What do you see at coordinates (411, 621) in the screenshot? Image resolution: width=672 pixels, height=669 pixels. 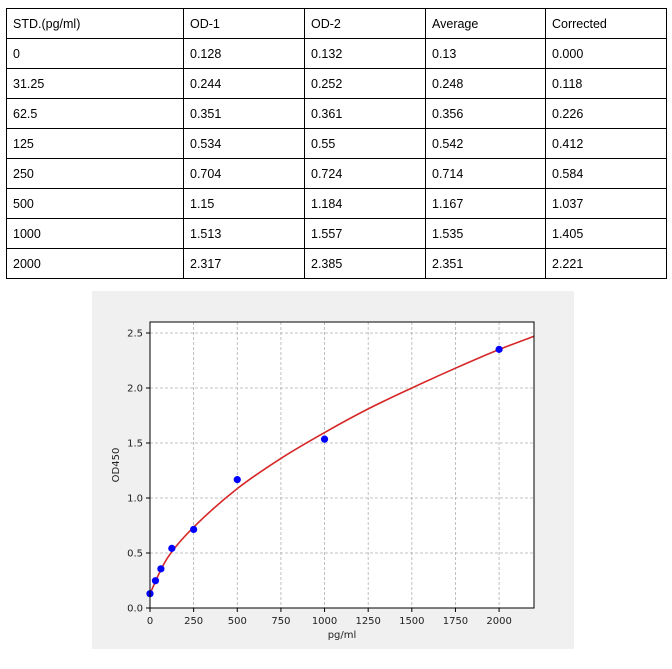 I see `x-tick-label: 1500` at bounding box center [411, 621].